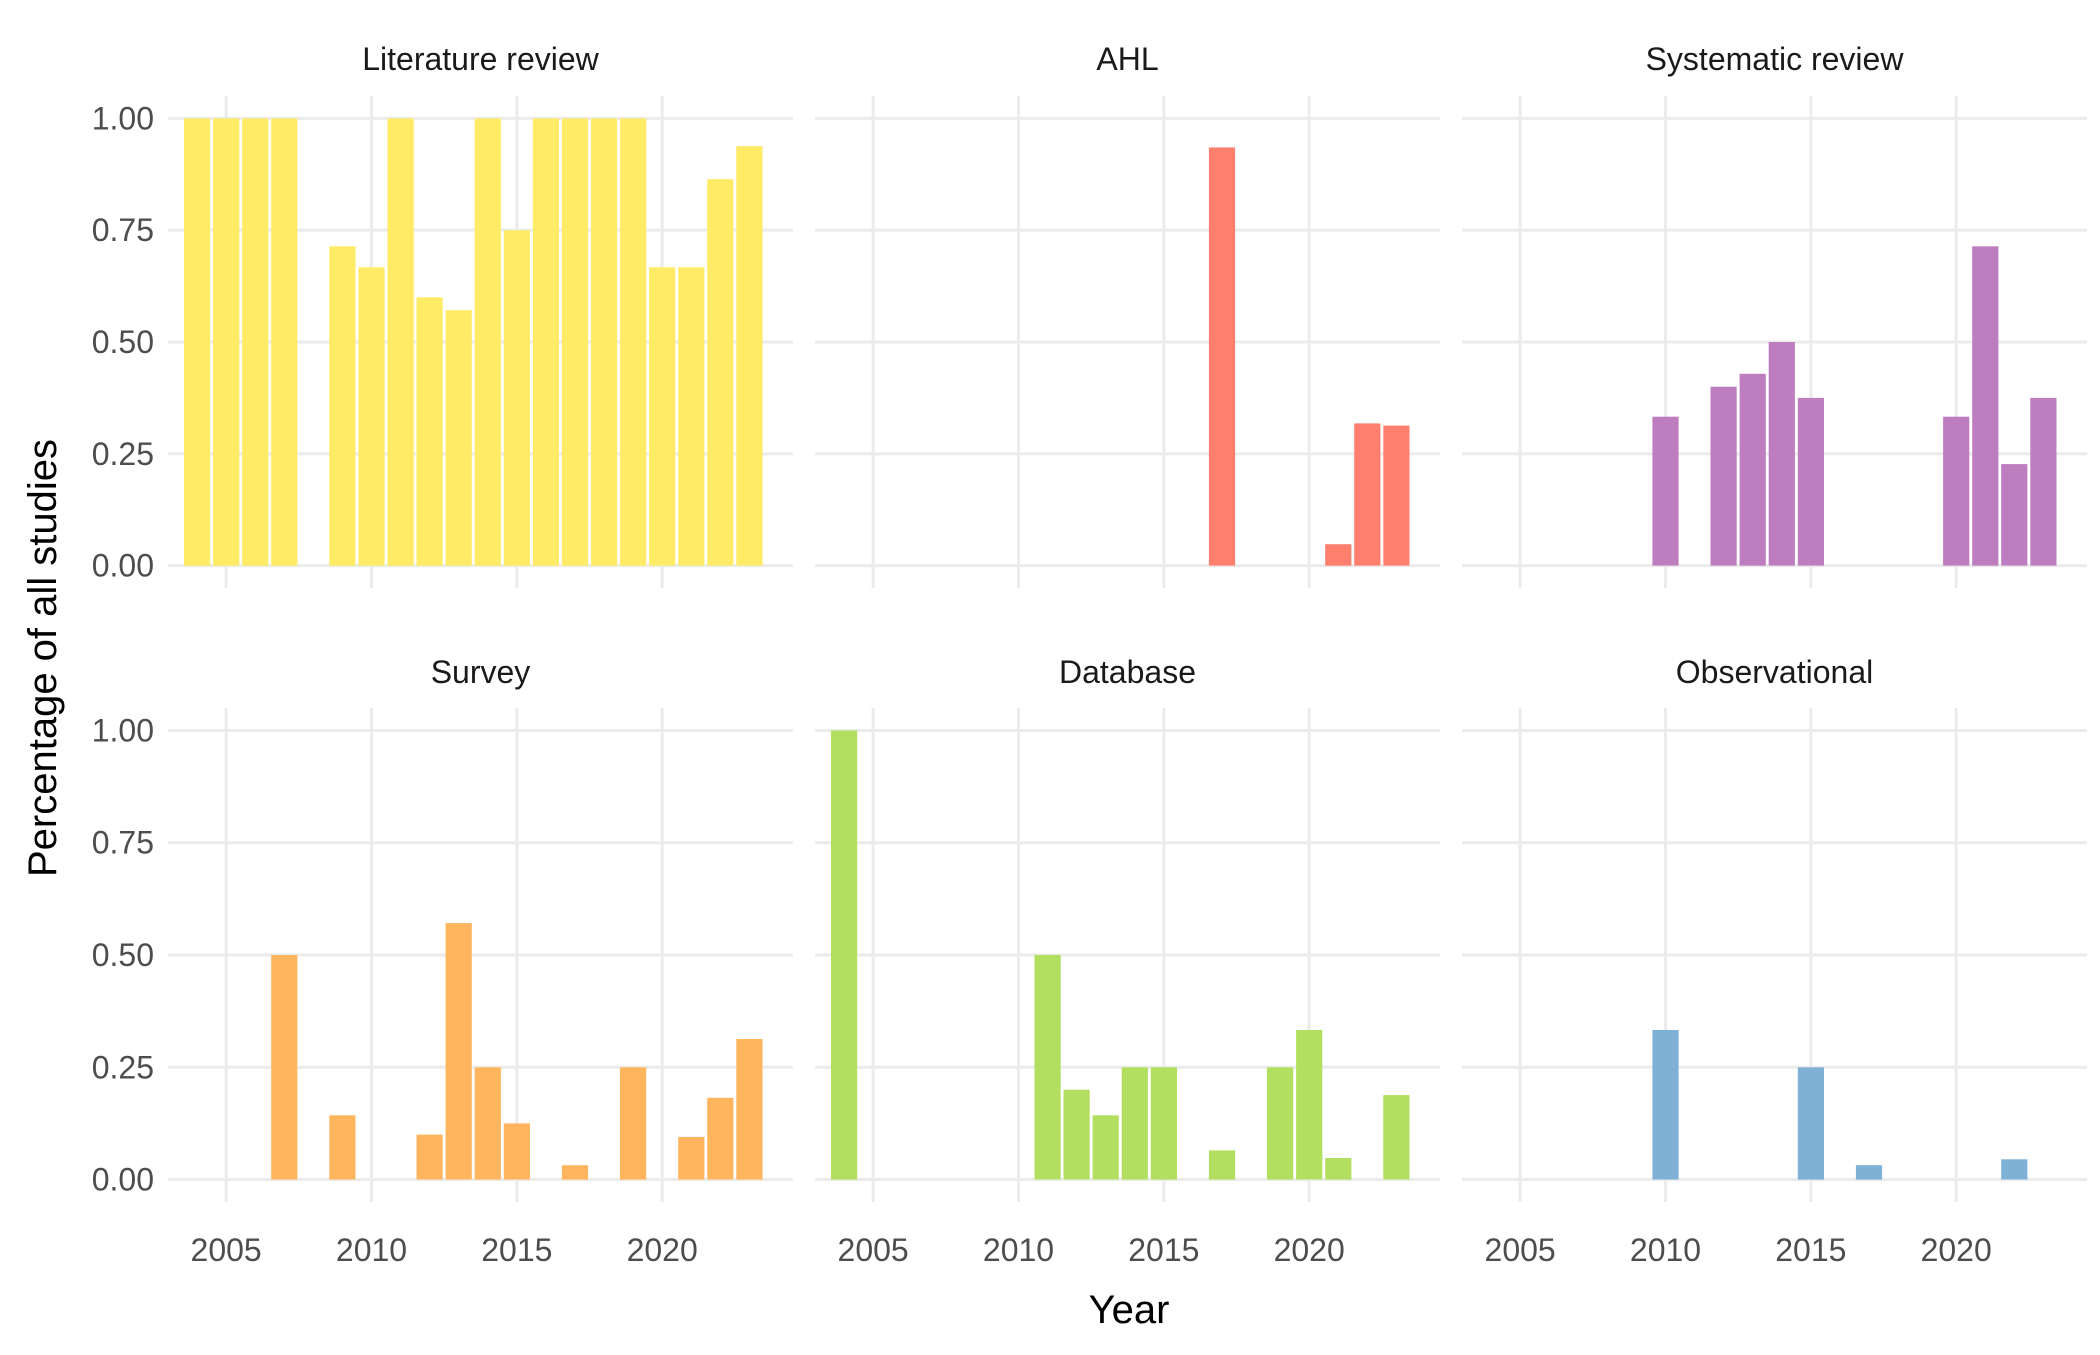  What do you see at coordinates (691, 416) in the screenshot?
I see `bar-literature-review-2021` at bounding box center [691, 416].